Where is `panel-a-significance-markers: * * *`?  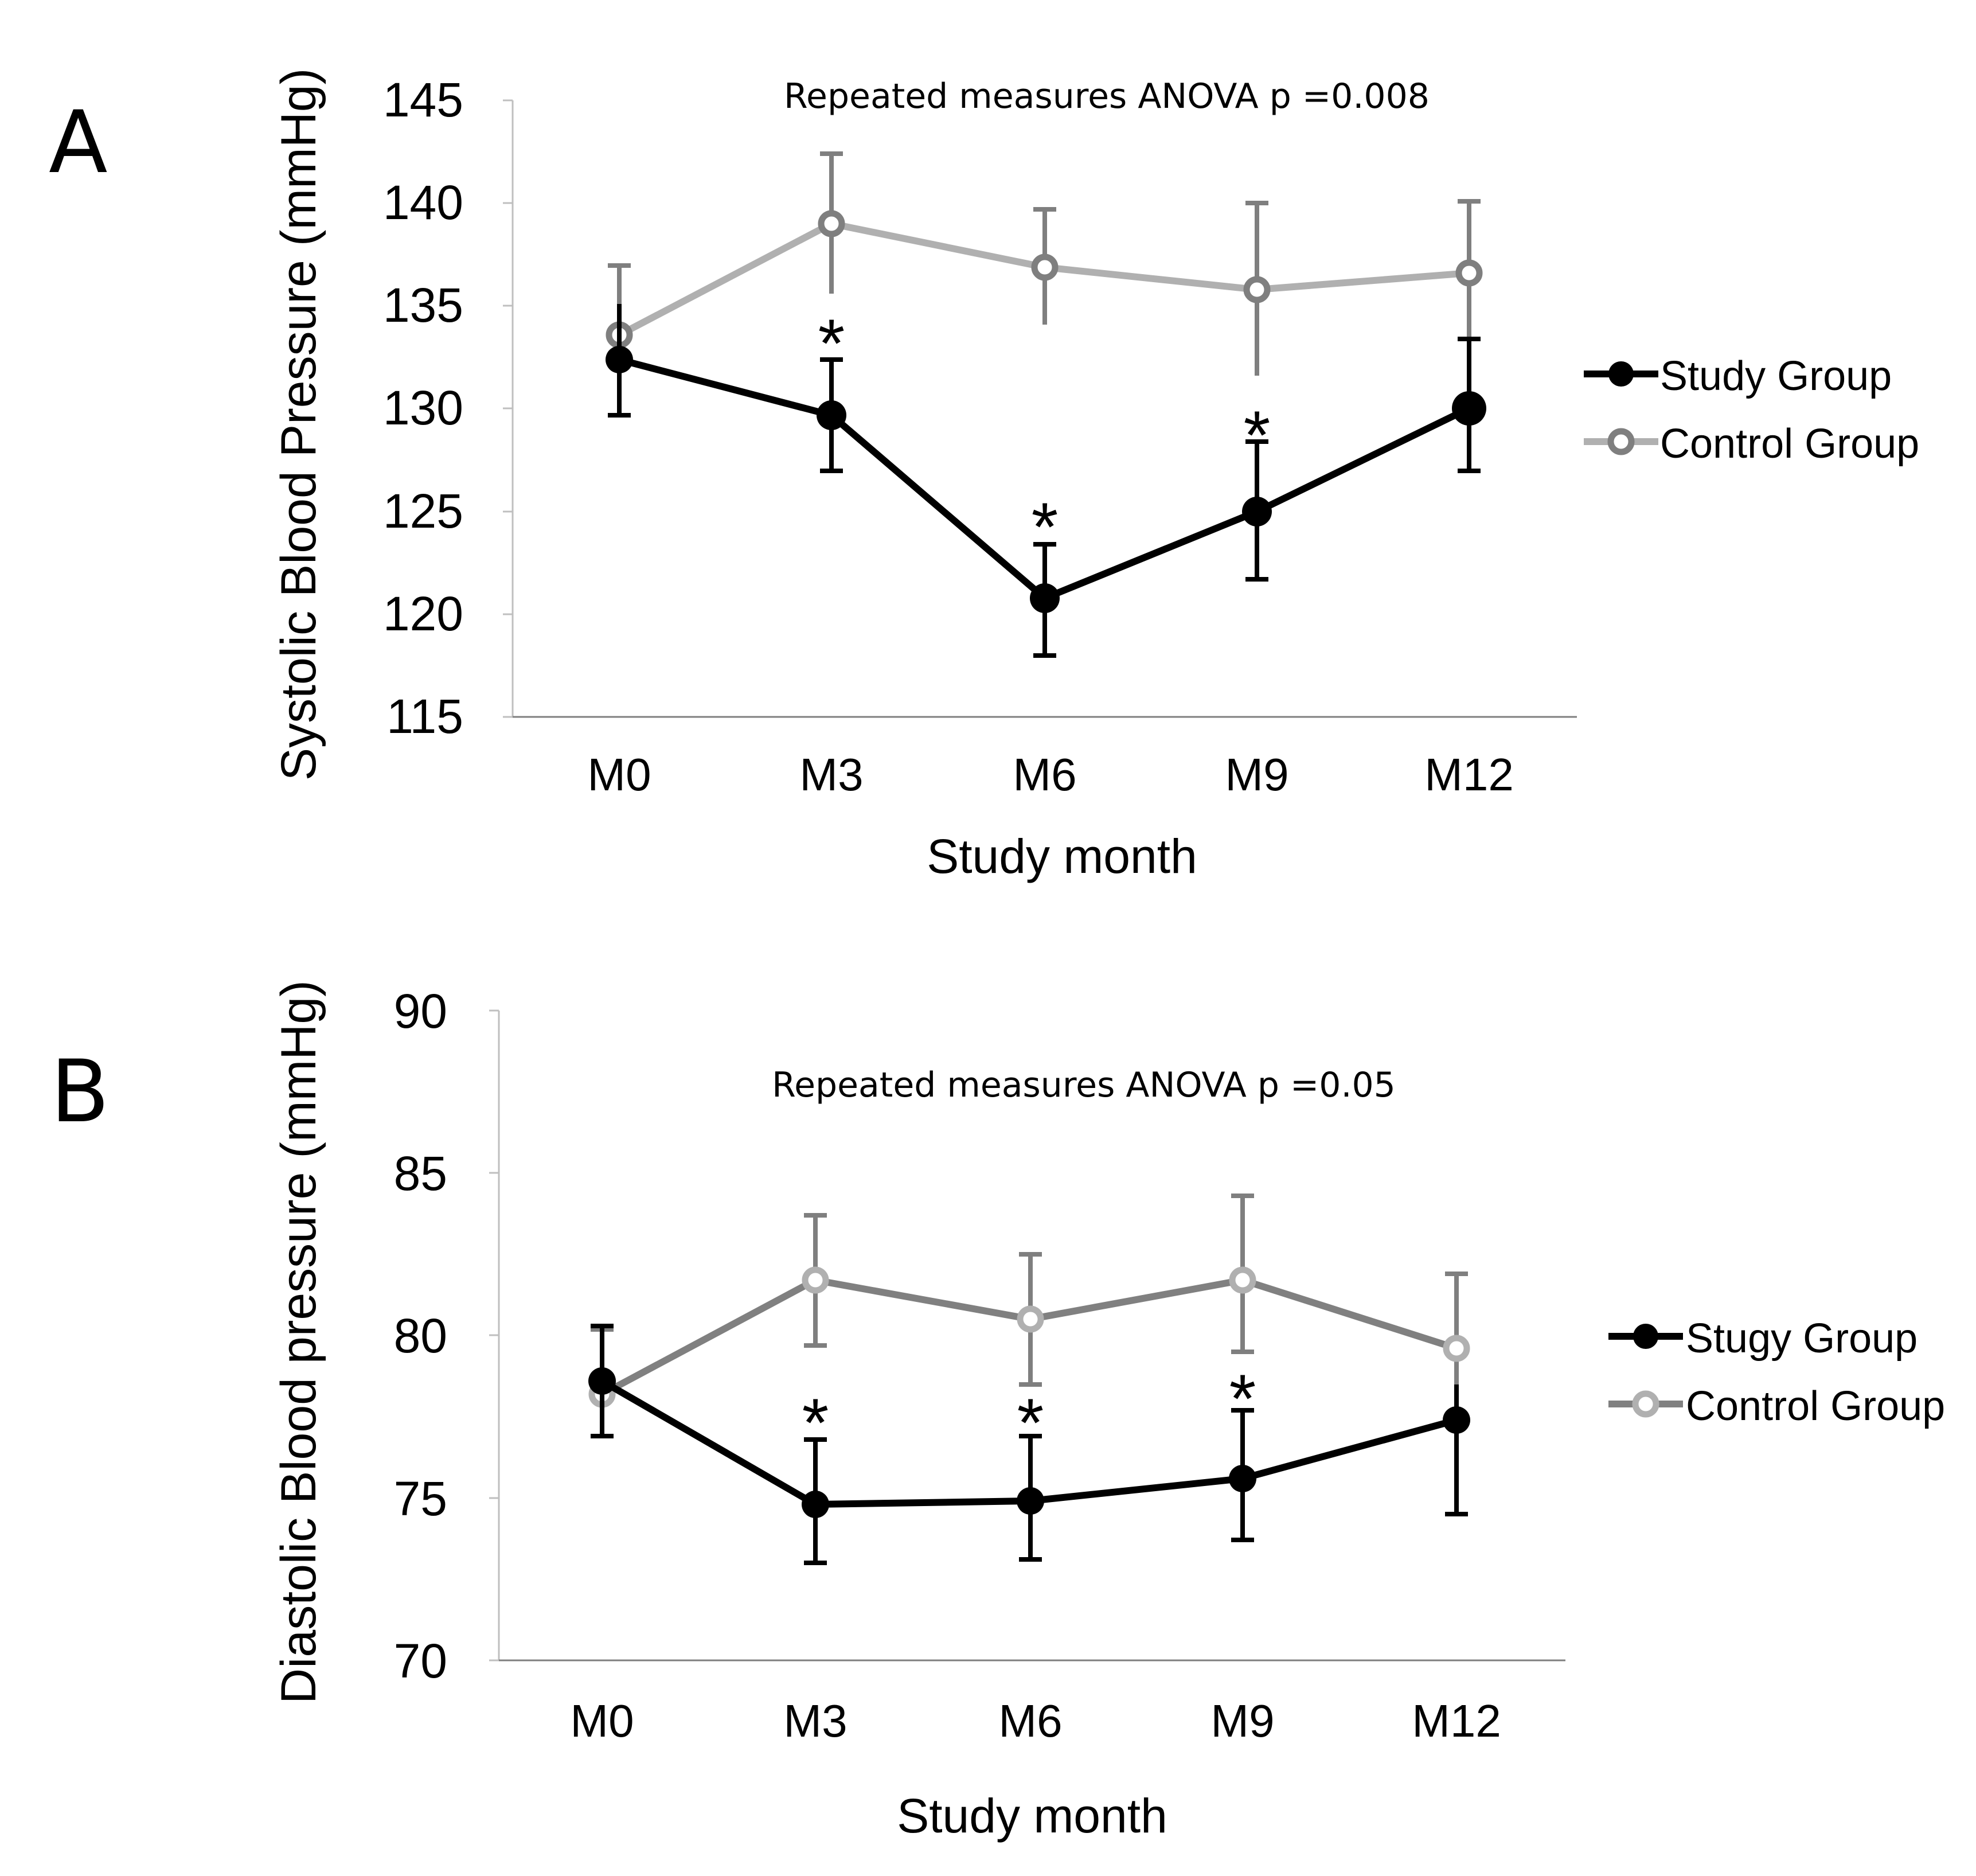
panel-a-significance-markers: * * * is located at coordinates (1044, 435).